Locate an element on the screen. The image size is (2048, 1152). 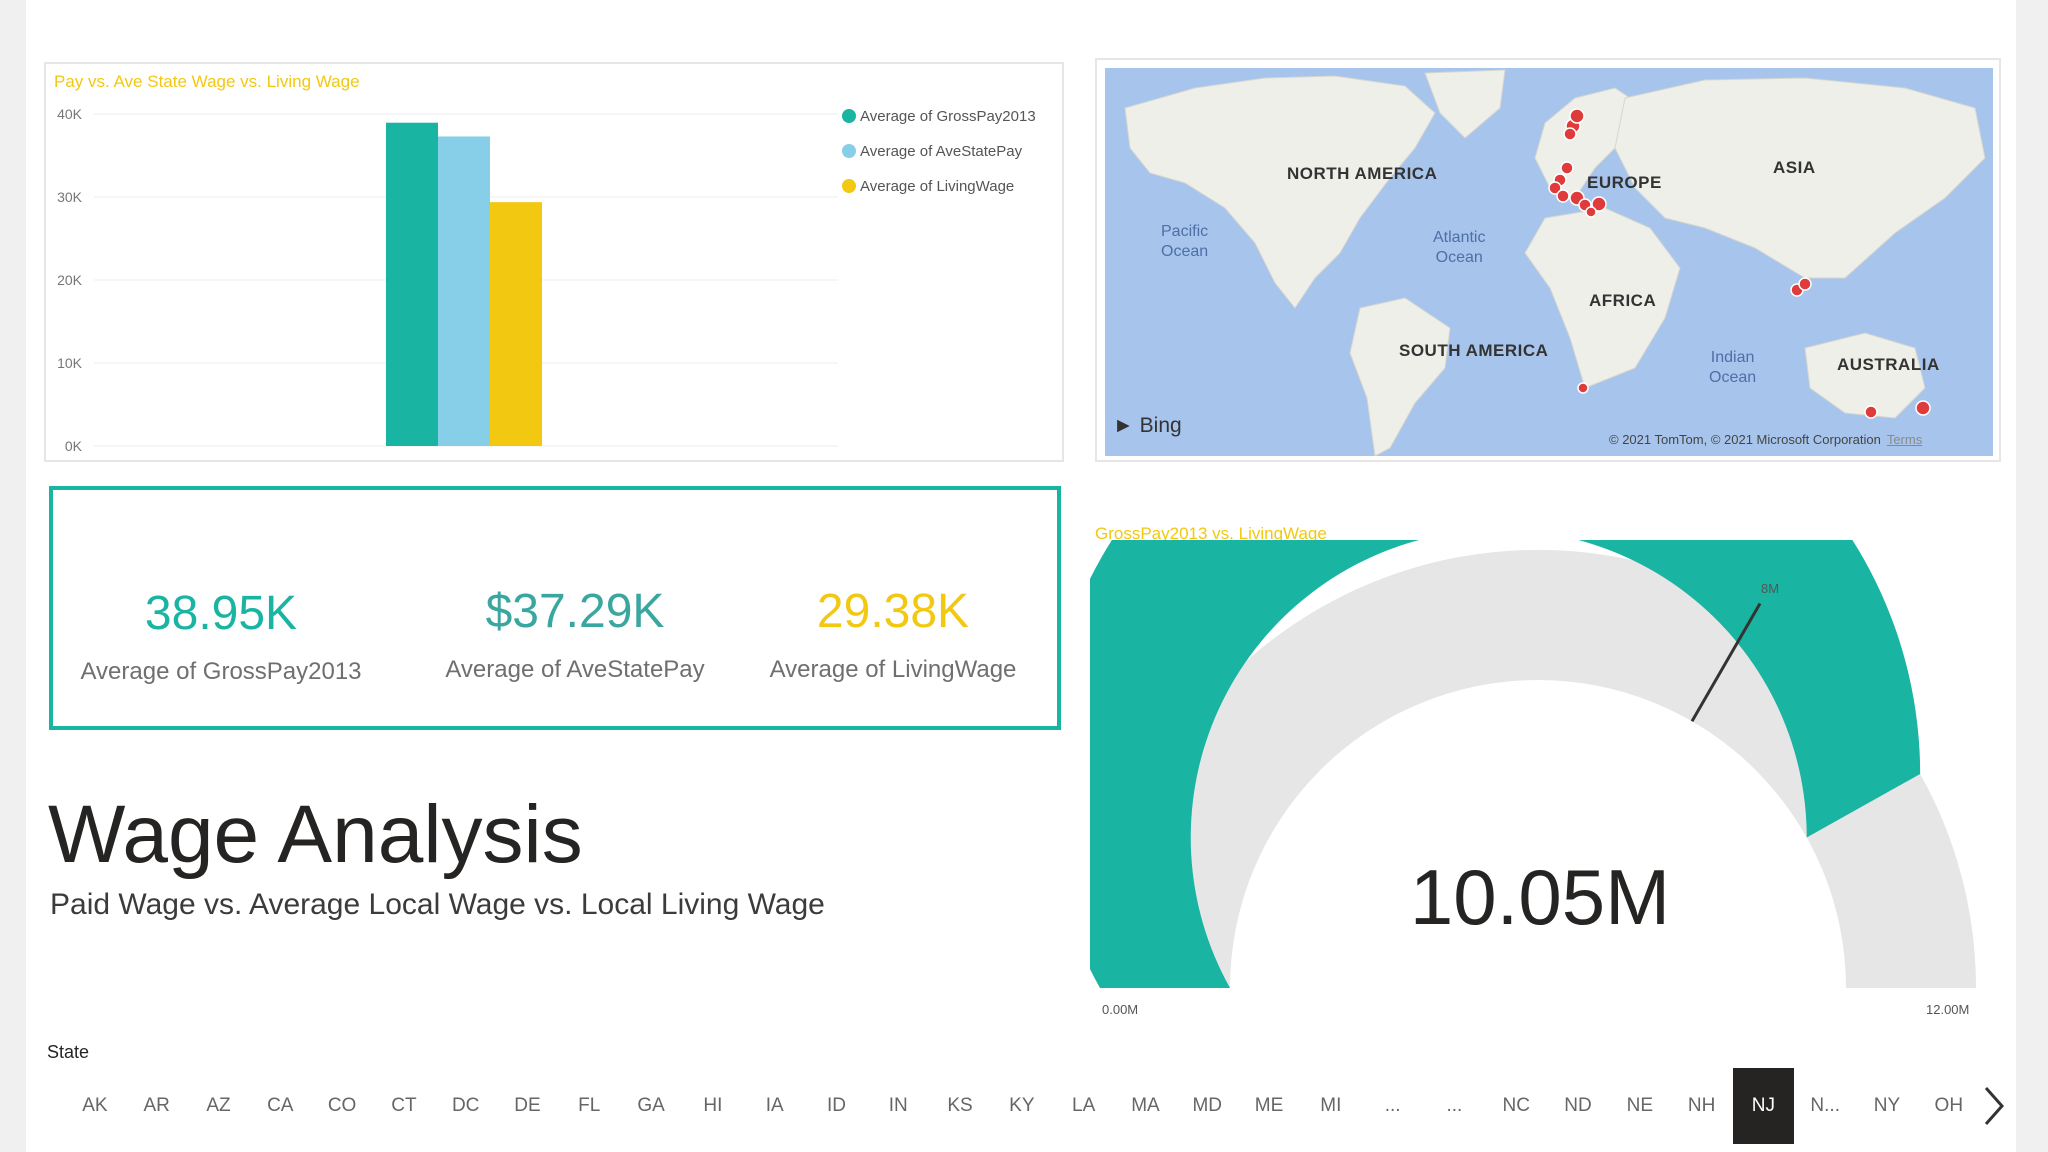
card-value-avestatepay: $37.29K is located at coordinates (575, 611).